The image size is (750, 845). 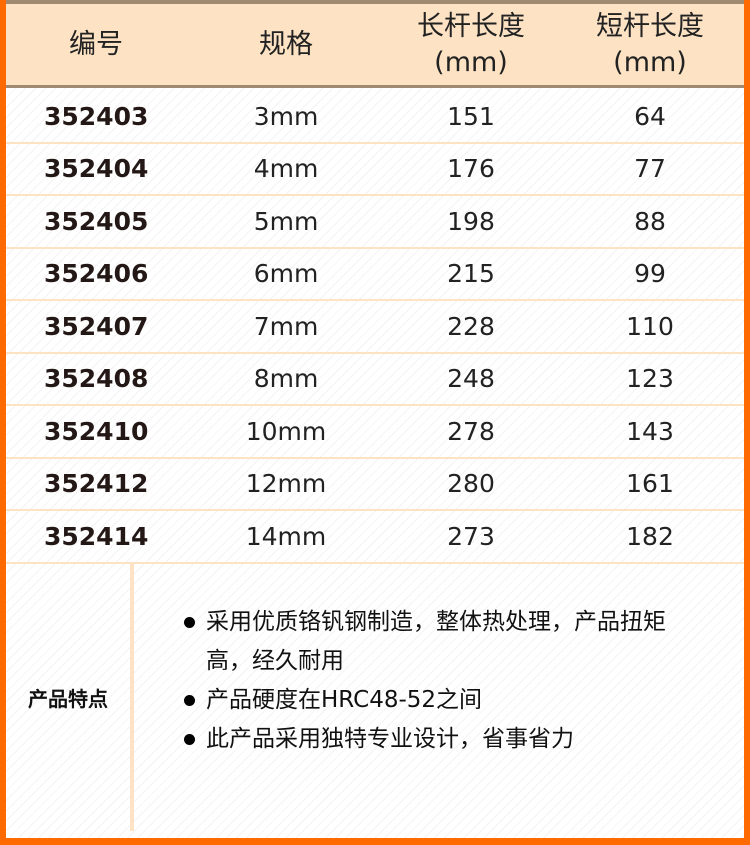 I want to click on cell-size: 4mm, so click(x=286, y=169).